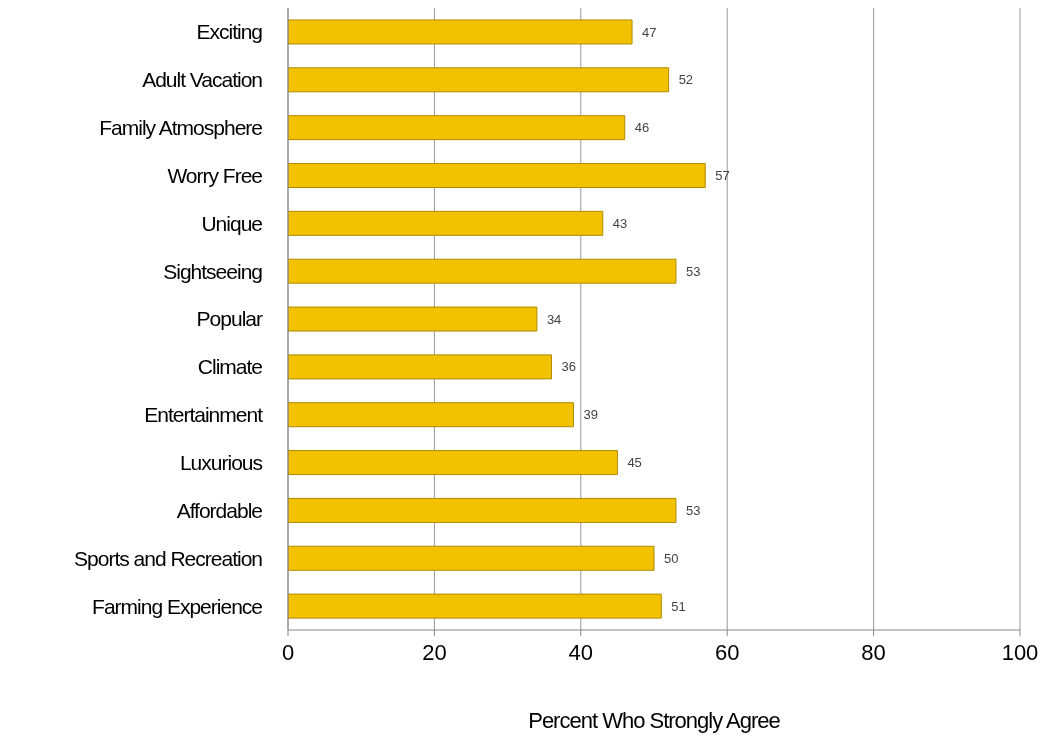 The image size is (1045, 744). I want to click on data-label: 47, so click(649, 32).